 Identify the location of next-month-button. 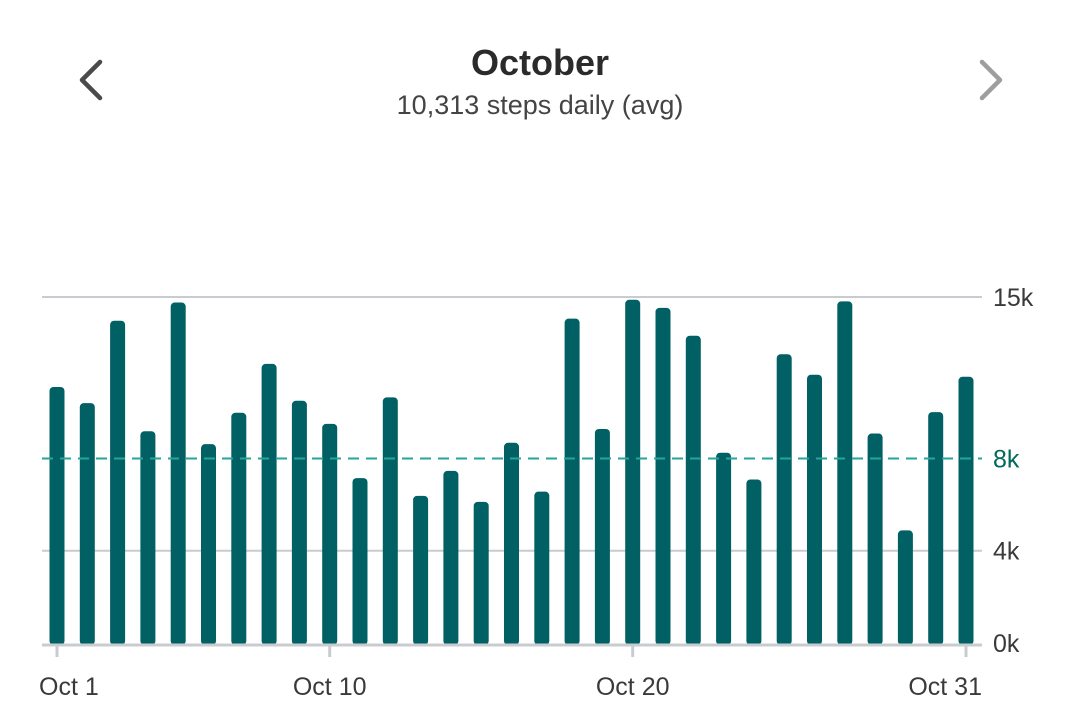
(992, 80).